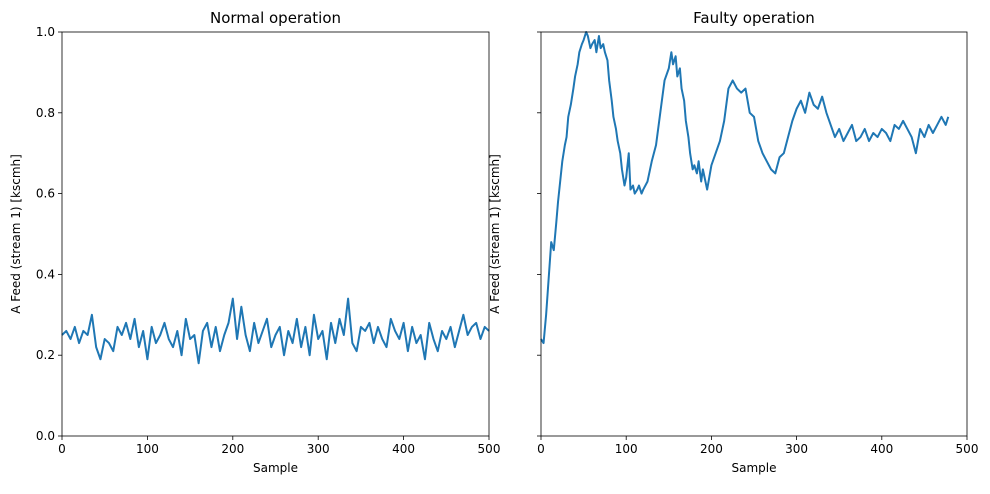 The height and width of the screenshot is (494, 990). What do you see at coordinates (45, 436) in the screenshot?
I see `y-tick-label: 0.0` at bounding box center [45, 436].